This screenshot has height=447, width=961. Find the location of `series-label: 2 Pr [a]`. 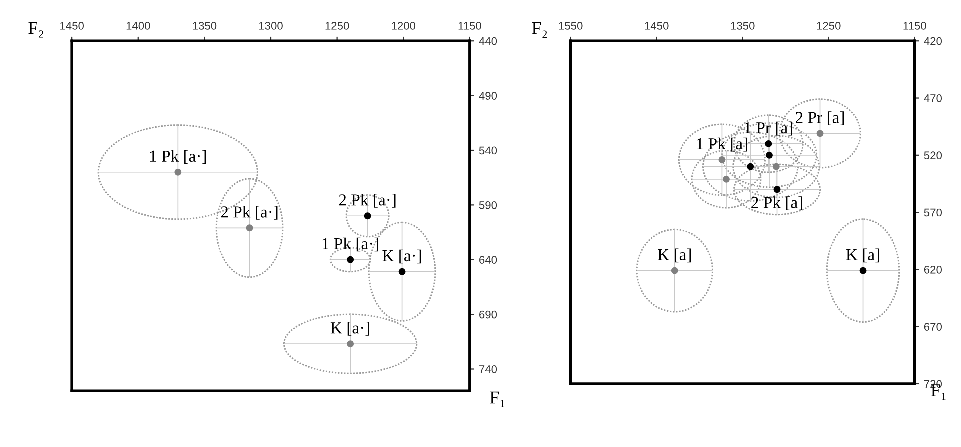

series-label: 2 Pr [a] is located at coordinates (820, 119).